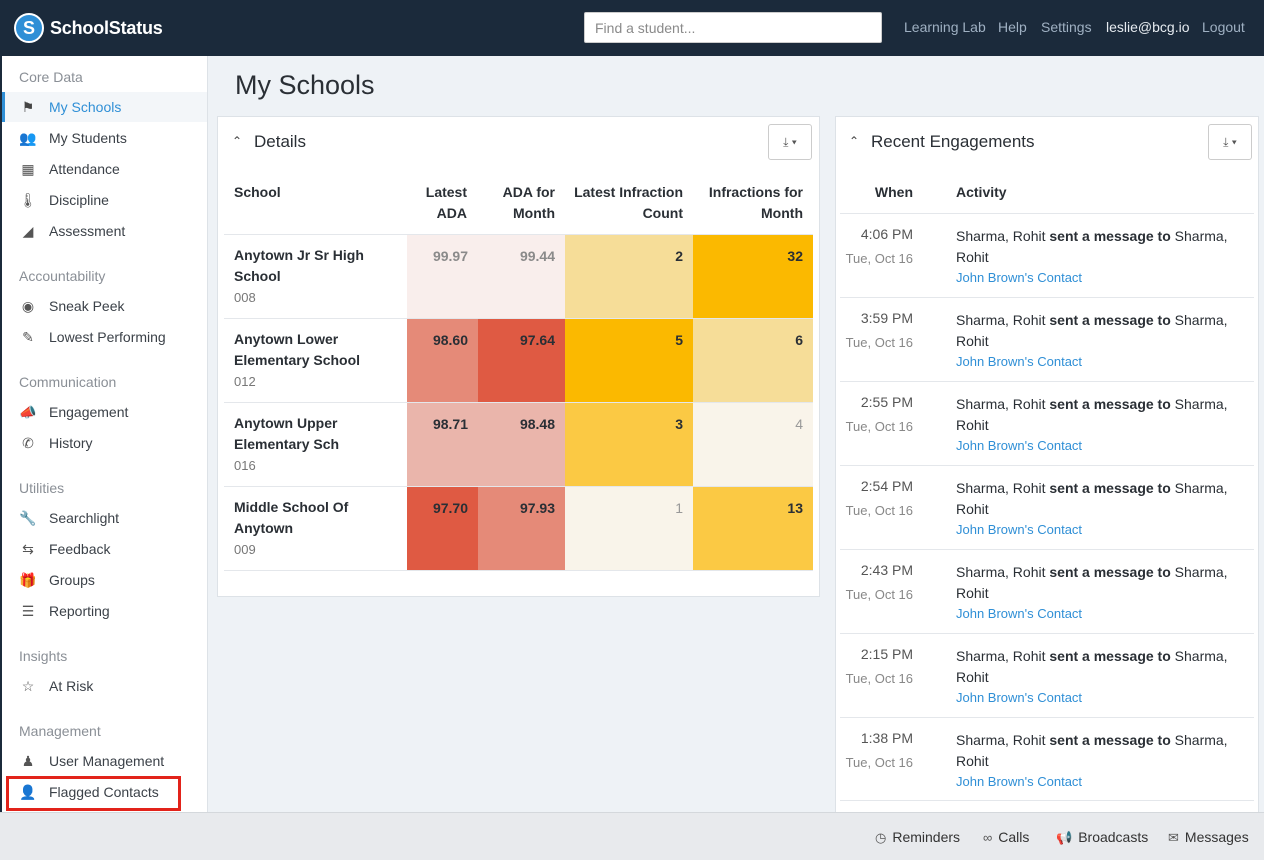  Describe the element at coordinates (1102, 837) in the screenshot. I see `broadcasts-button: 📢 Broadcasts` at that location.